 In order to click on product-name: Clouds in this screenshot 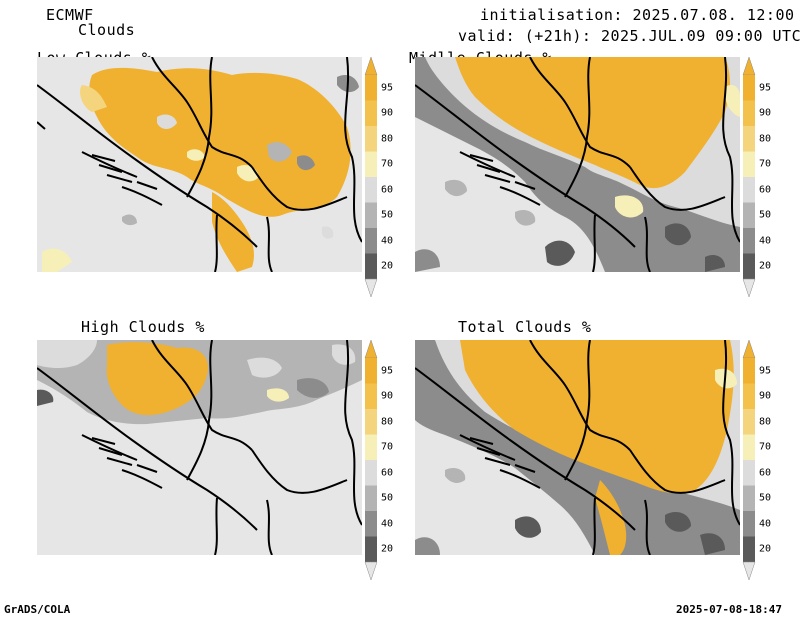, I will do `click(107, 30)`.